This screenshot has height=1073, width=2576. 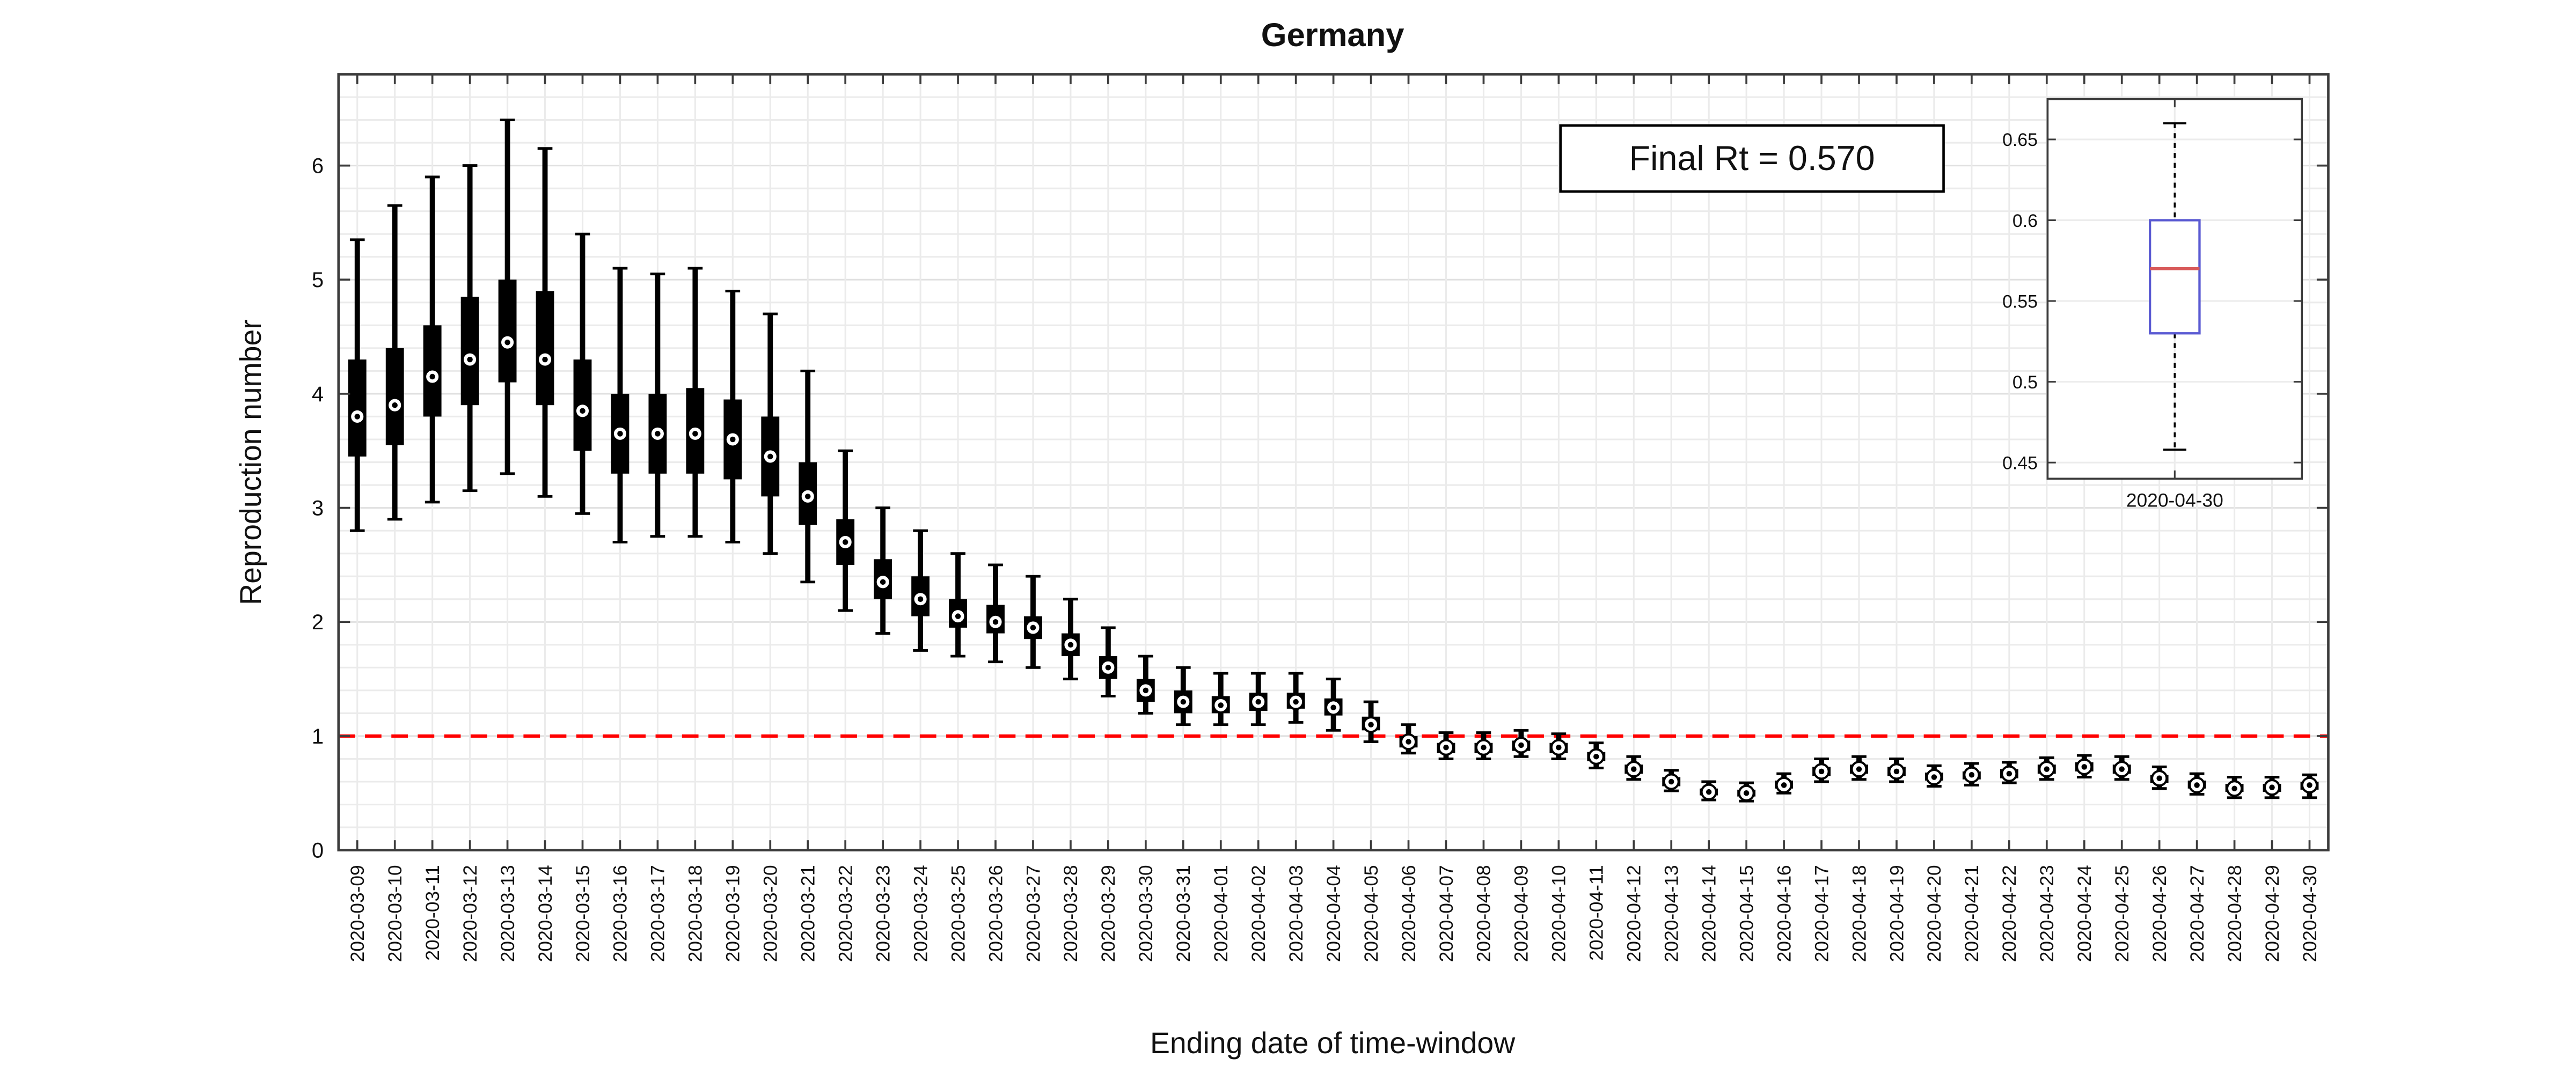 What do you see at coordinates (1070, 913) in the screenshot?
I see `x-tick-label: 2020-03-28` at bounding box center [1070, 913].